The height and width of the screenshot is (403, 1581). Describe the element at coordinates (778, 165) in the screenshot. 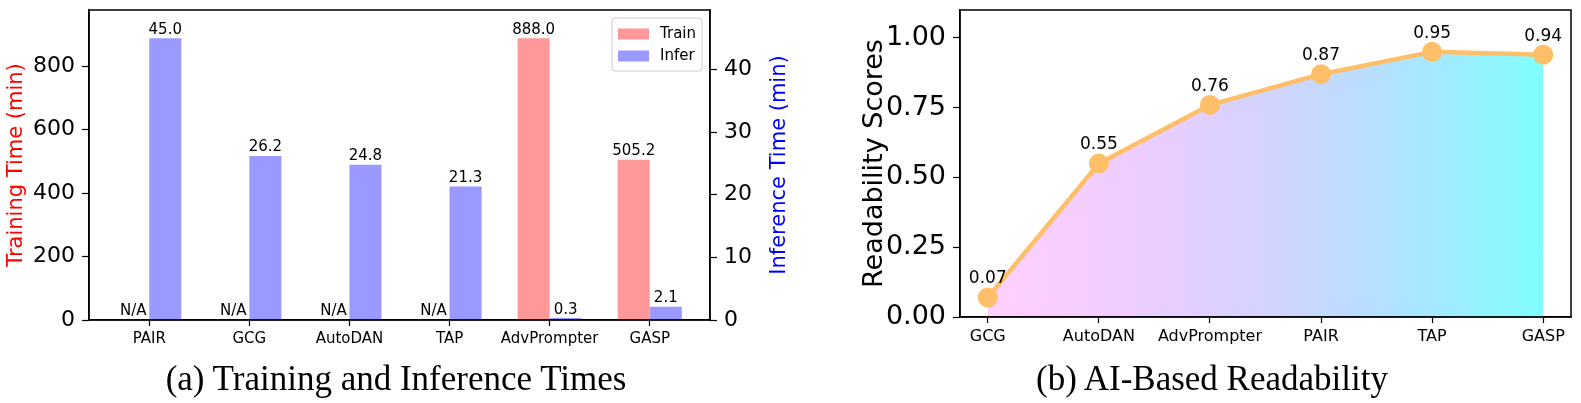

I see `y2-axis-title: Inference Time (min)` at that location.